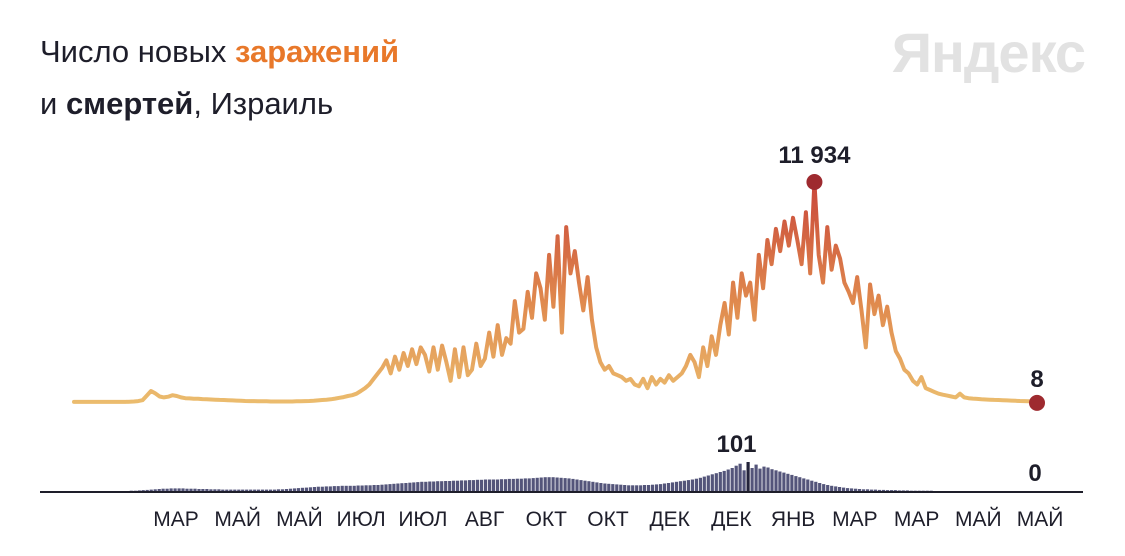  What do you see at coordinates (219, 104) in the screenshot?
I see `title-line-2: и смертей, Израиль` at bounding box center [219, 104].